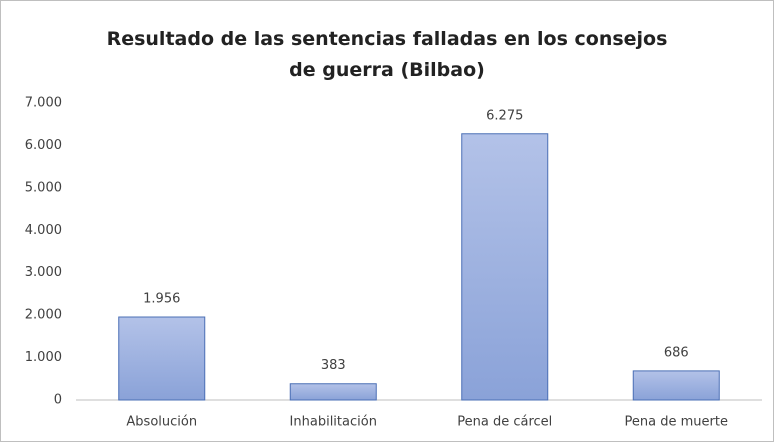 This screenshot has height=442, width=774. What do you see at coordinates (676, 422) in the screenshot?
I see `x-tick-label: Pena de muerte` at bounding box center [676, 422].